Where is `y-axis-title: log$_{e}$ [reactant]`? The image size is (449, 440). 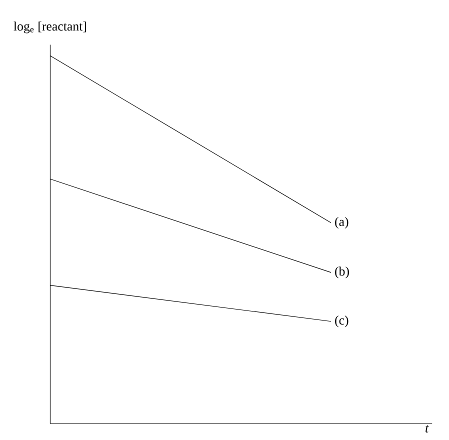 y-axis-title: log$_{e}$ [reactant] is located at coordinates (50, 28).